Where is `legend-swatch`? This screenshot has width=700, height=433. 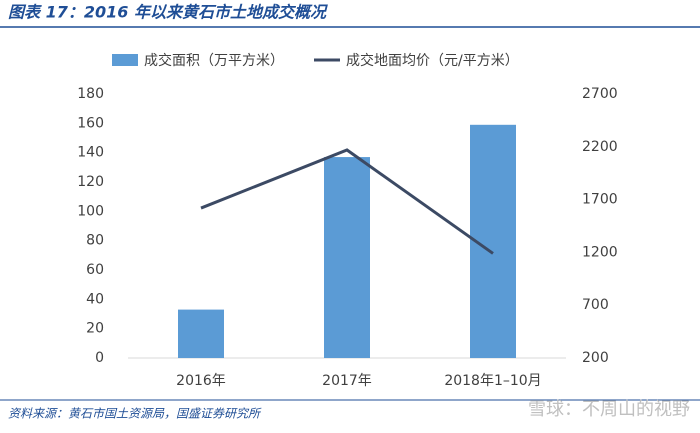
legend-swatch is located at coordinates (125, 60).